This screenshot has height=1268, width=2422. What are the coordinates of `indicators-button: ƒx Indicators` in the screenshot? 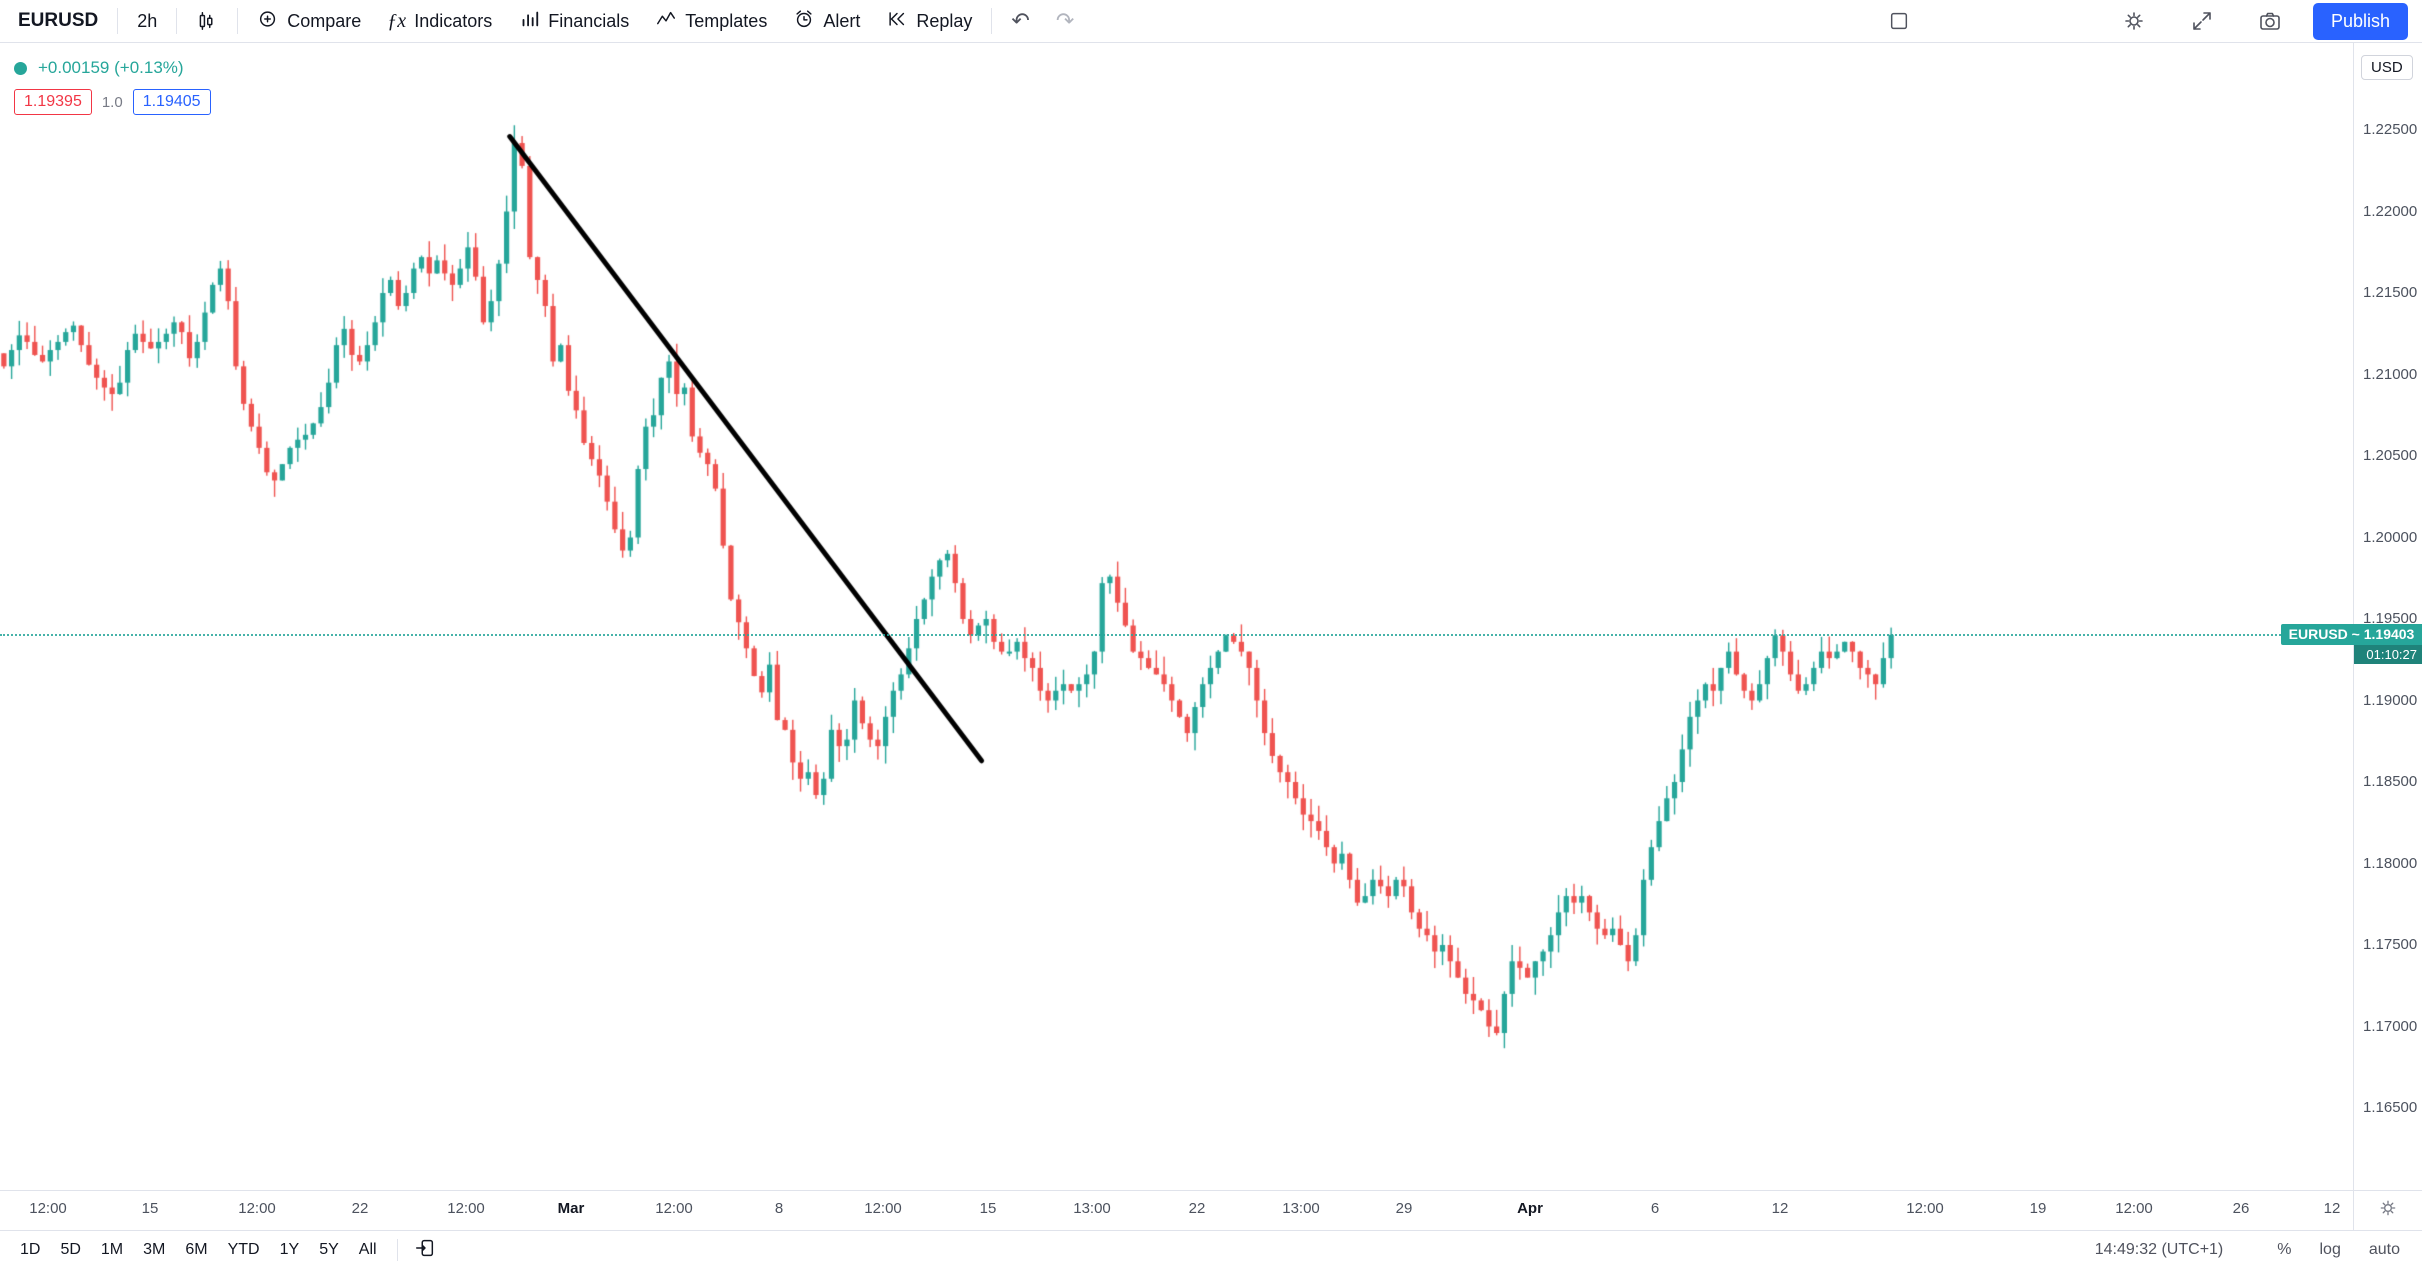 It's located at (439, 21).